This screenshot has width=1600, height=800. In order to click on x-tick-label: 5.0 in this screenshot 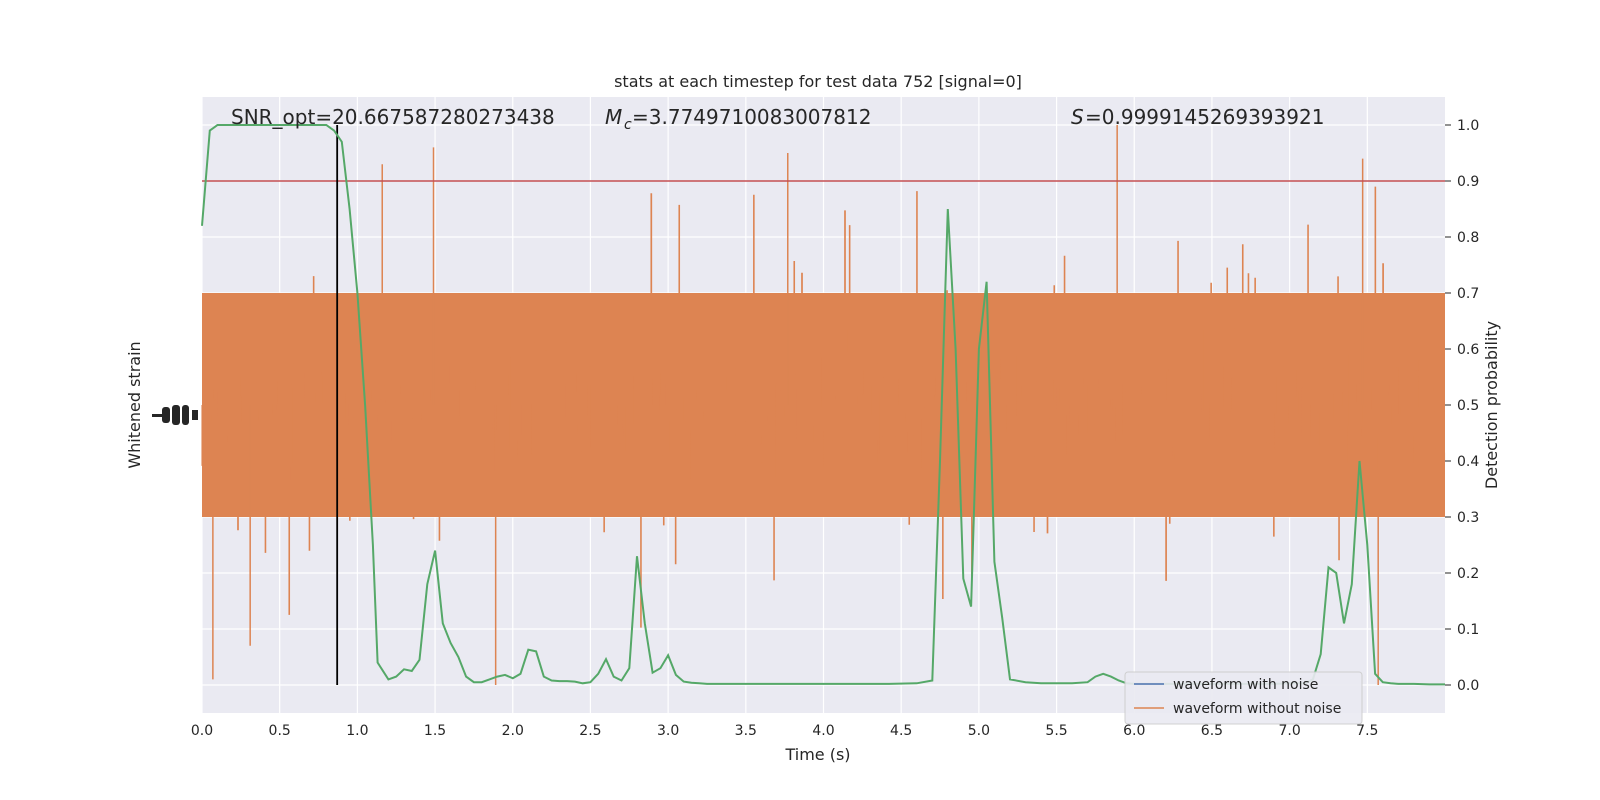, I will do `click(979, 731)`.